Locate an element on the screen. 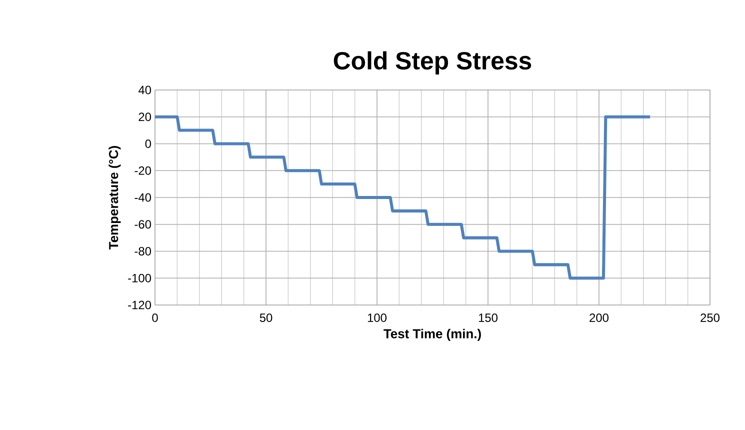  y-tick-label: 0 is located at coordinates (148, 144).